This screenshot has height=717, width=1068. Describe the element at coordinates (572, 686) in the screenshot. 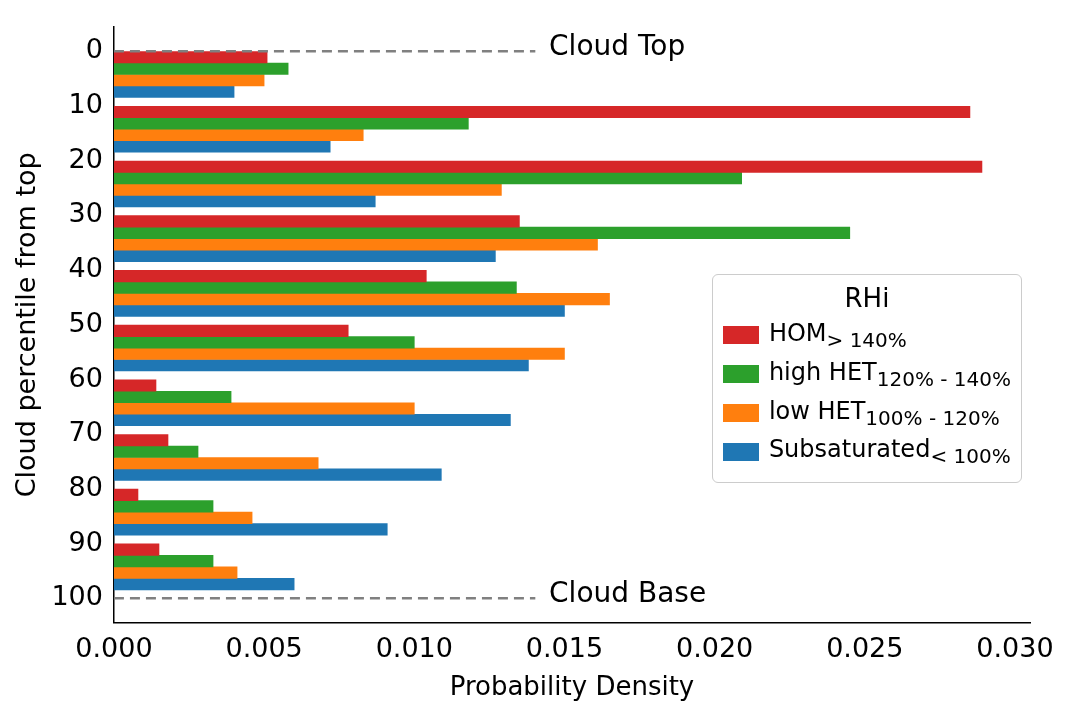

I see `x-axis-title: Probability Density` at that location.